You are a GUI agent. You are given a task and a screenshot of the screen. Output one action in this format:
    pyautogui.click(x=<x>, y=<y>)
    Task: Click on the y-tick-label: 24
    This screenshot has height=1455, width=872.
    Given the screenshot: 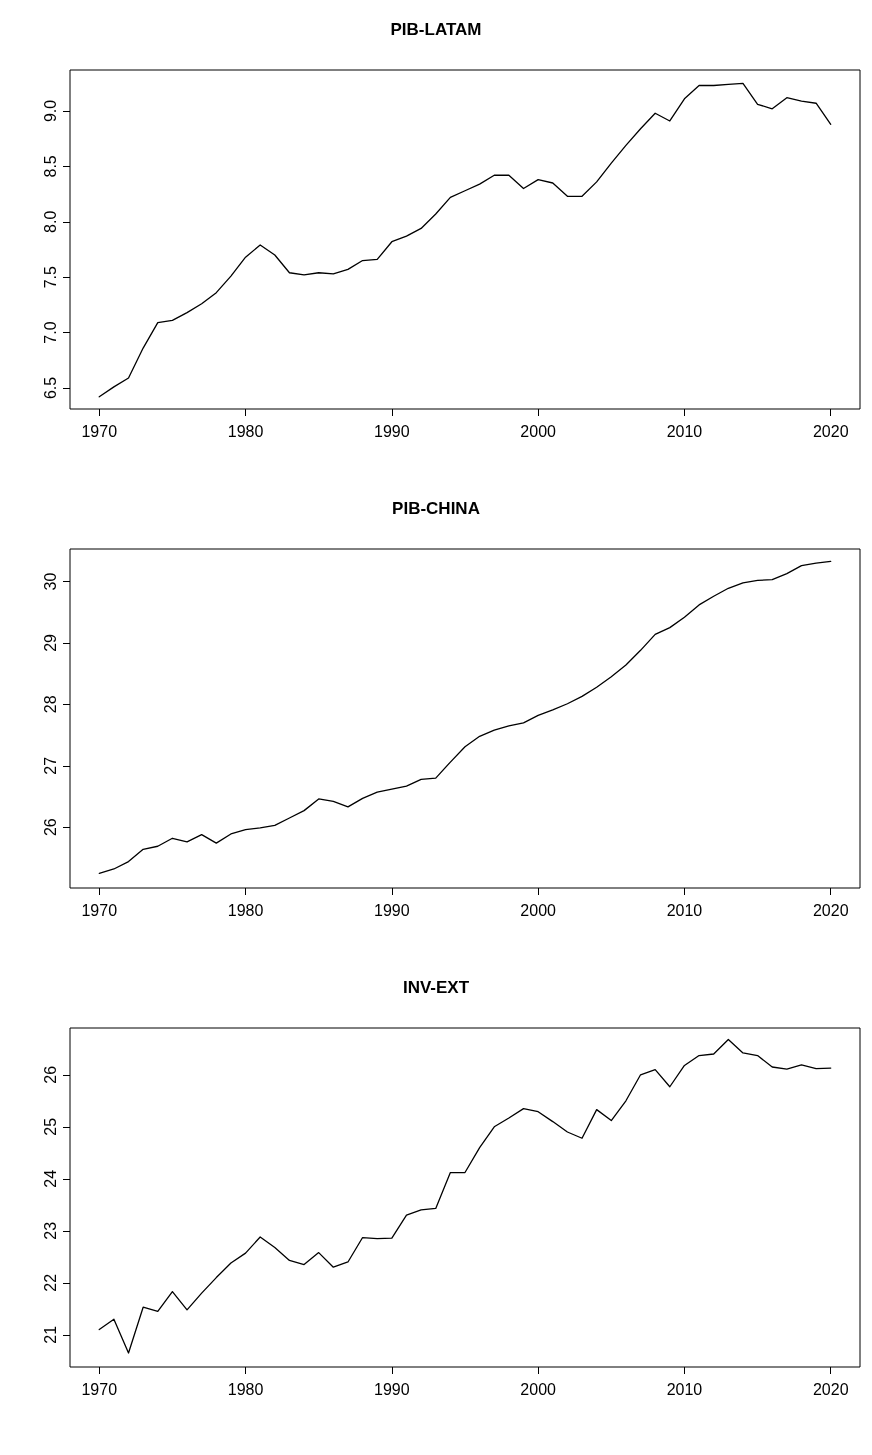 What is the action you would take?
    pyautogui.click(x=50, y=1178)
    